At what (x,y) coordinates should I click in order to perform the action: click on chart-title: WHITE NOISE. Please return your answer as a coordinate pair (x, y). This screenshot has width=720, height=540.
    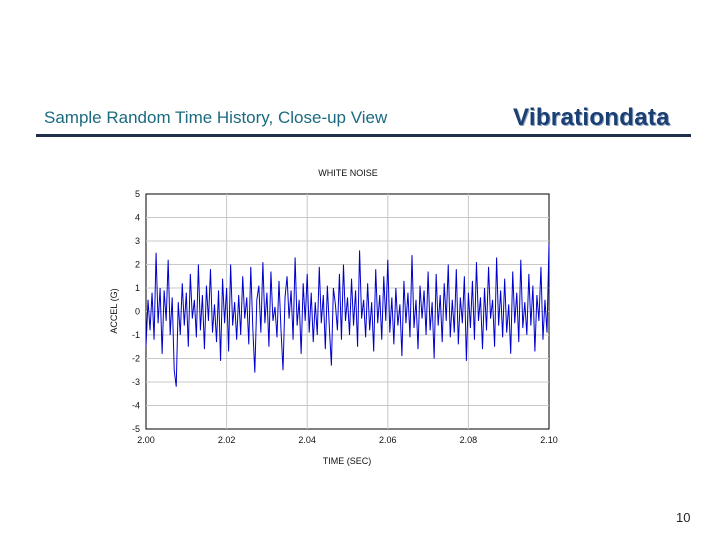
    Looking at the image, I should click on (348, 173).